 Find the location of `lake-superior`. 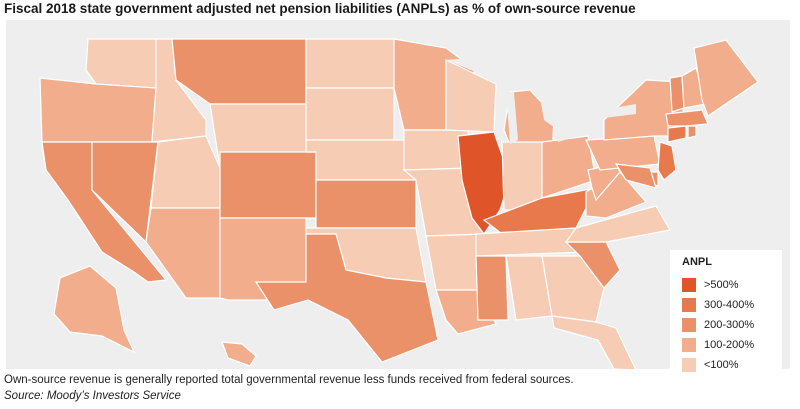

lake-superior is located at coordinates (486, 64).